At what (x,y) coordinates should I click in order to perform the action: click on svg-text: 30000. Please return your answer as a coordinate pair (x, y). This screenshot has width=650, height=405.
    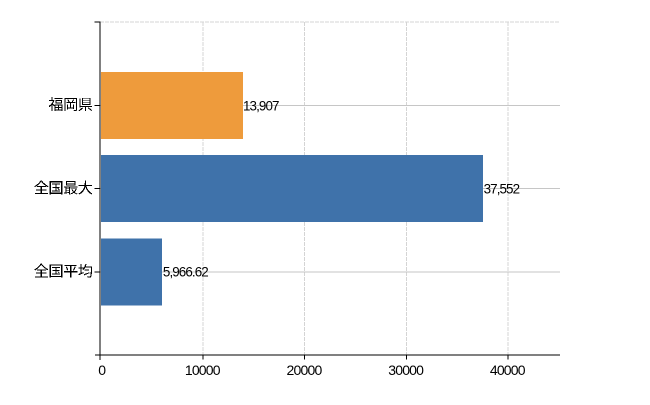
    Looking at the image, I should click on (406, 370).